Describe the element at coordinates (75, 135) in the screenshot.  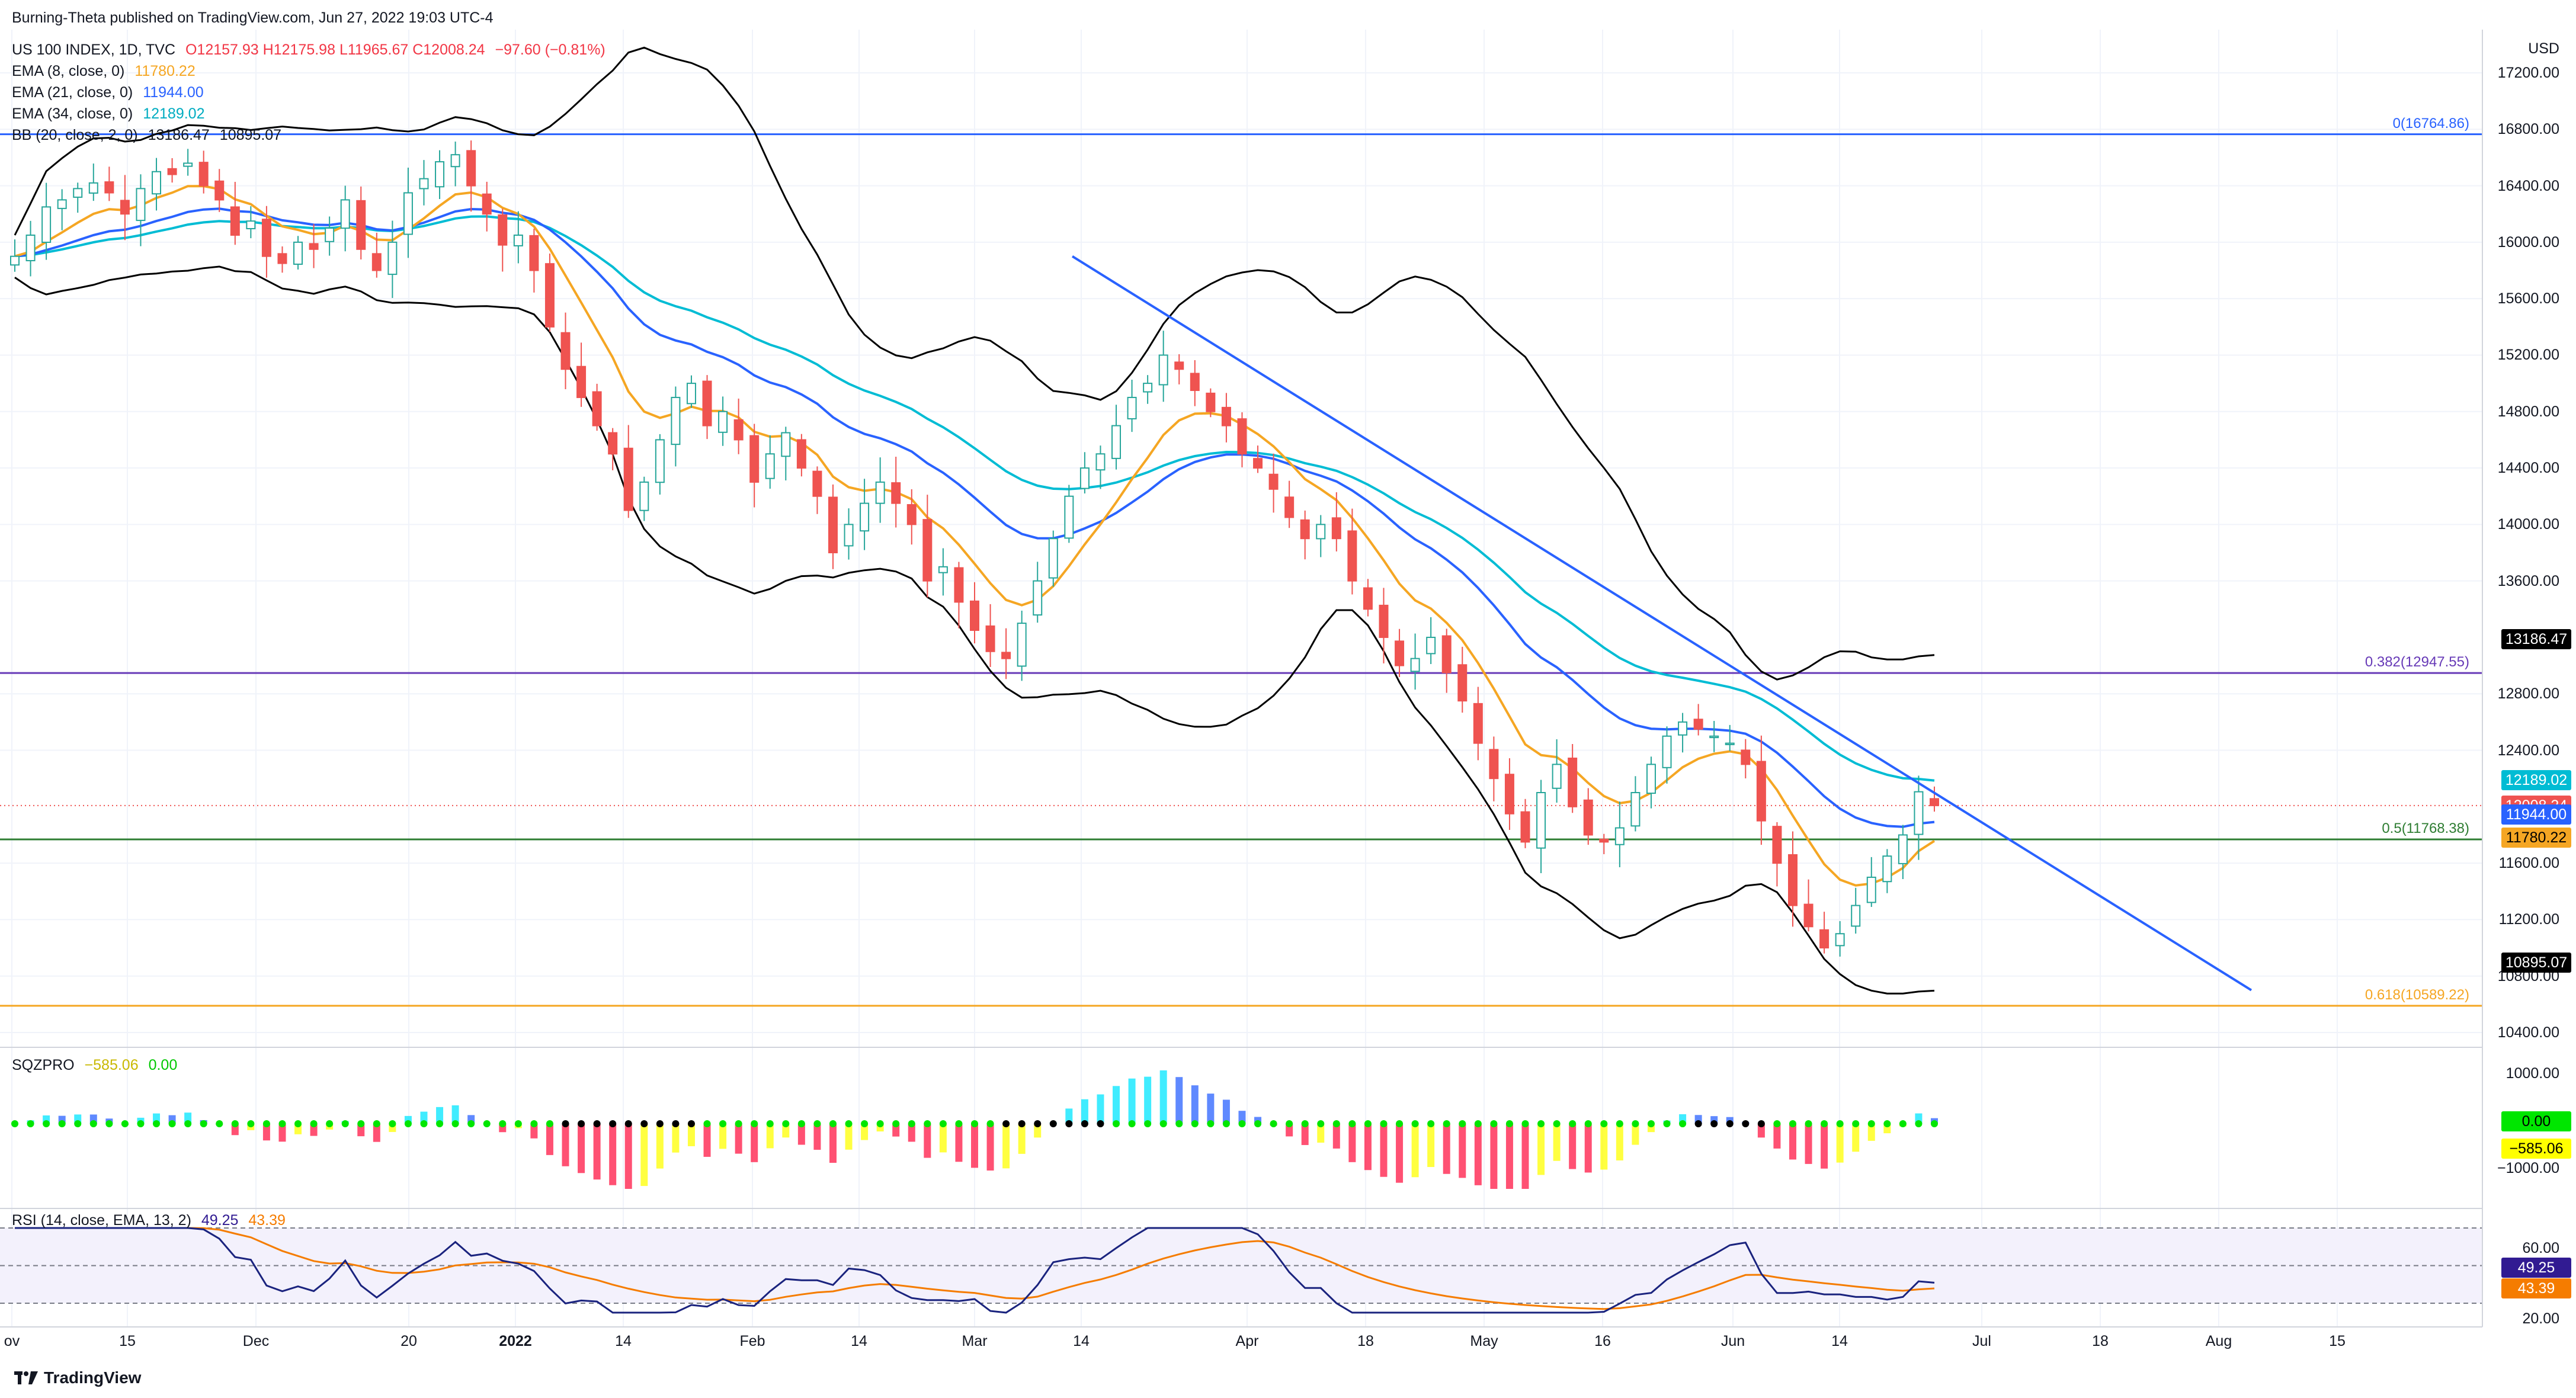
I see `bb-label: BB (20, close, 2, 0)` at that location.